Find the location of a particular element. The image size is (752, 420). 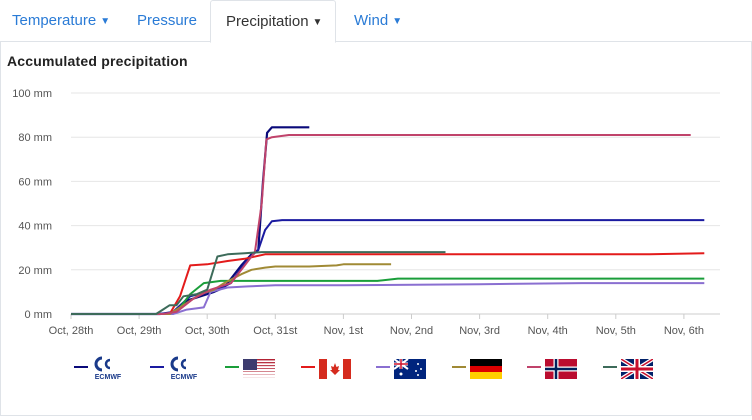

x-tick-label: Nov, 3rd is located at coordinates (479, 331).